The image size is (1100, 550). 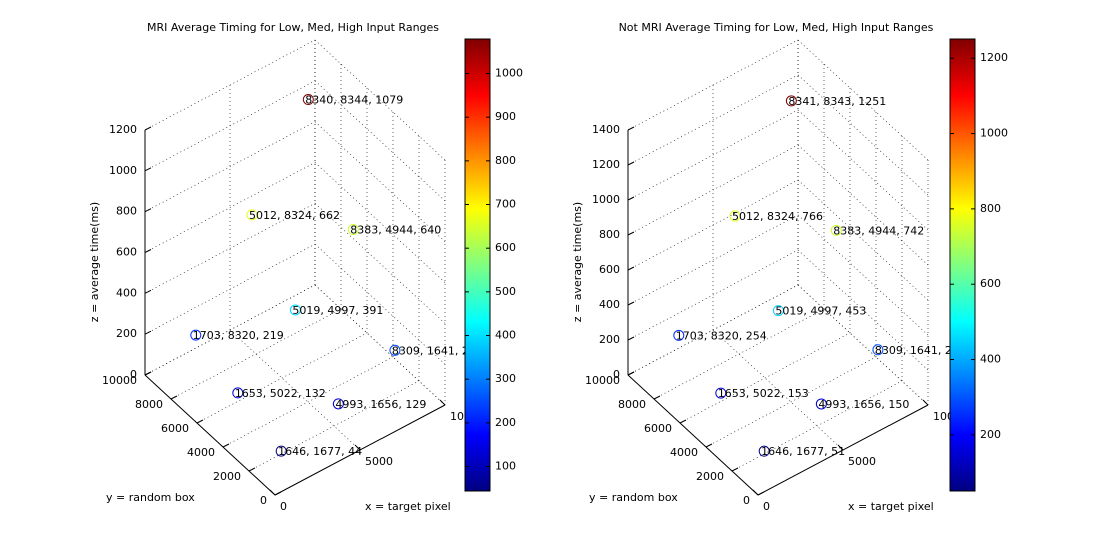 What do you see at coordinates (505, 291) in the screenshot?
I see `colorbar-tick-label: 500` at bounding box center [505, 291].